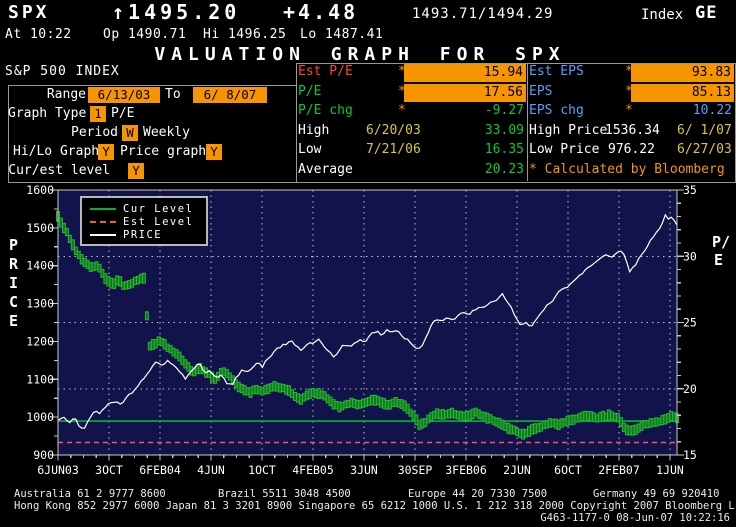  Describe the element at coordinates (629, 110) in the screenshot. I see `eps-chg-asterisk: *` at that location.